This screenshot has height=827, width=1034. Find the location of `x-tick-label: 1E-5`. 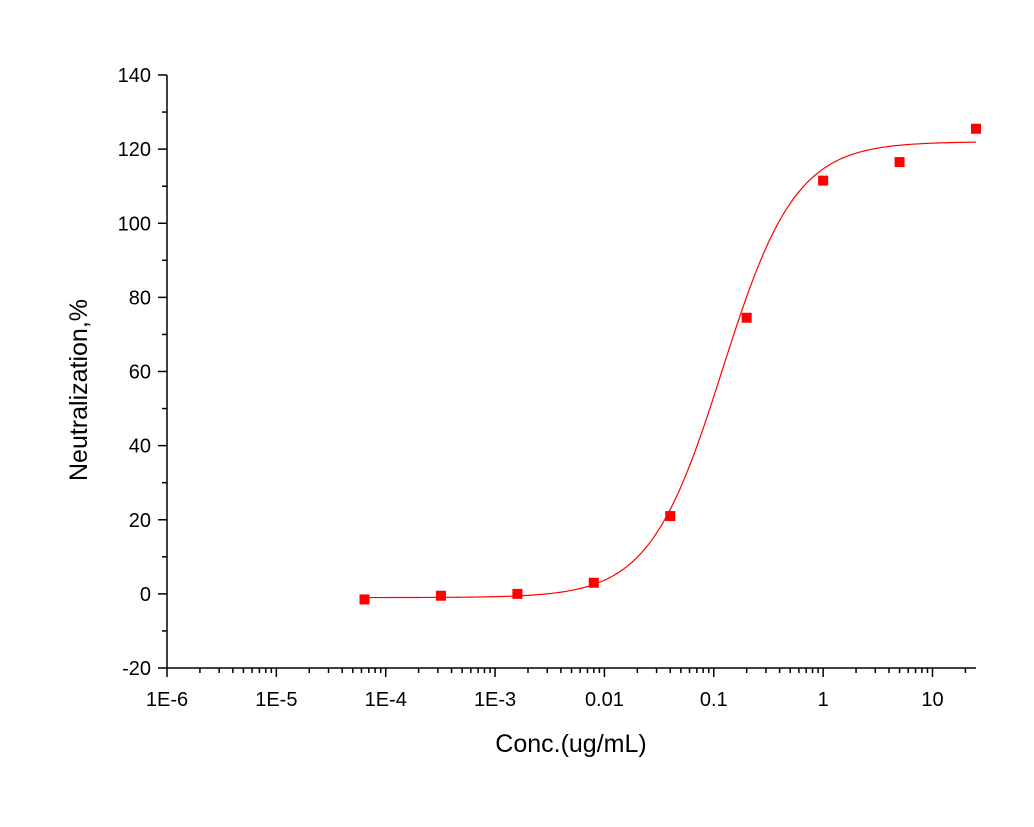

x-tick-label: 1E-5 is located at coordinates (276, 700).